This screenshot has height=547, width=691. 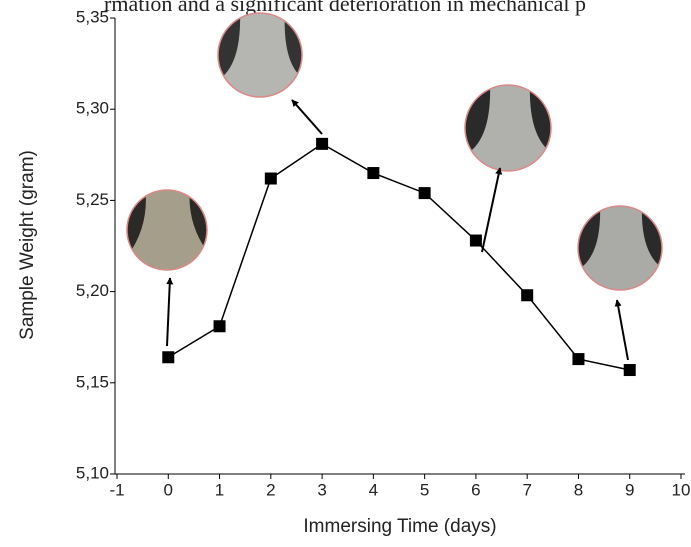 What do you see at coordinates (373, 489) in the screenshot?
I see `x-tick-label: 4` at bounding box center [373, 489].